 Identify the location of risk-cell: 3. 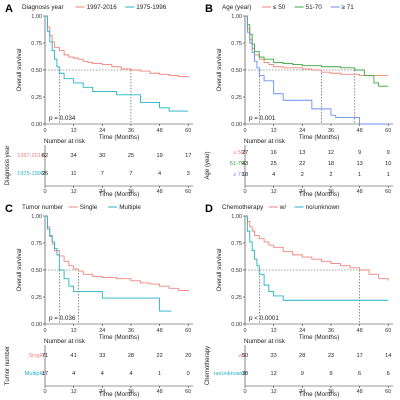
(188, 174).